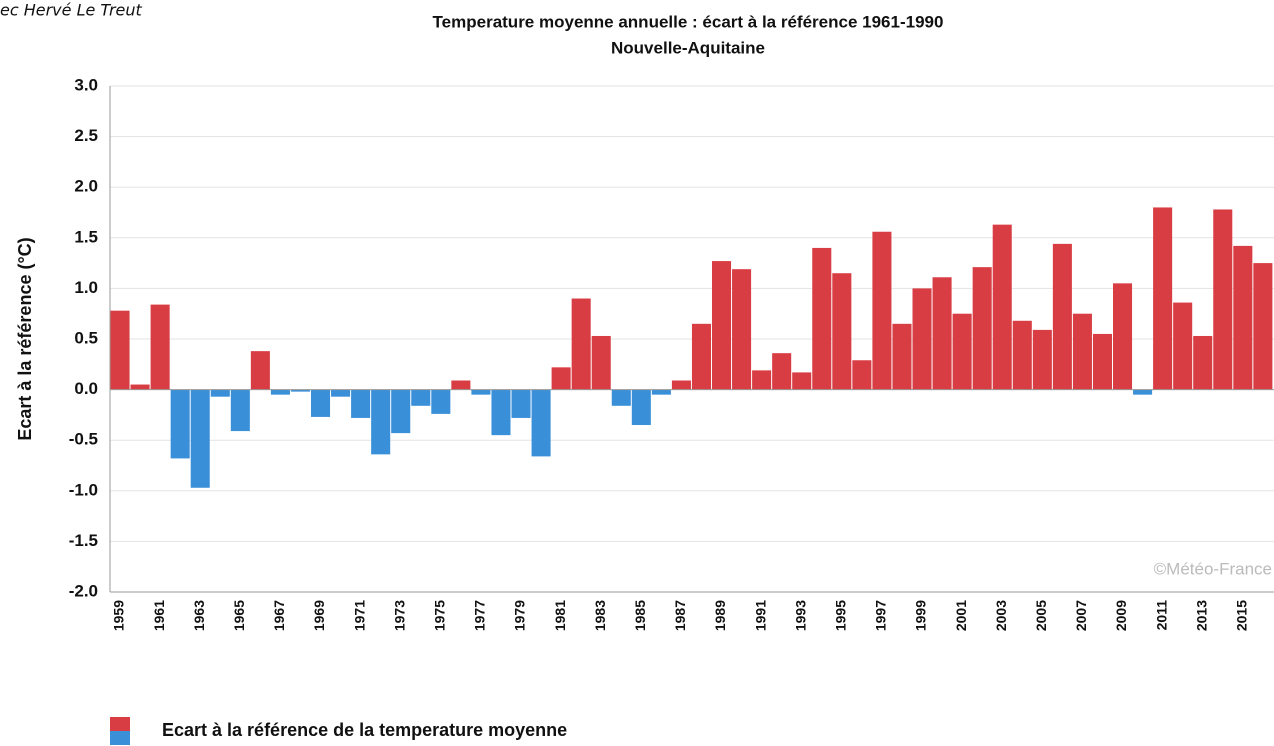 This screenshot has width=1274, height=746. Describe the element at coordinates (86, 84) in the screenshot. I see `y-tick-label: 3.0` at that location.